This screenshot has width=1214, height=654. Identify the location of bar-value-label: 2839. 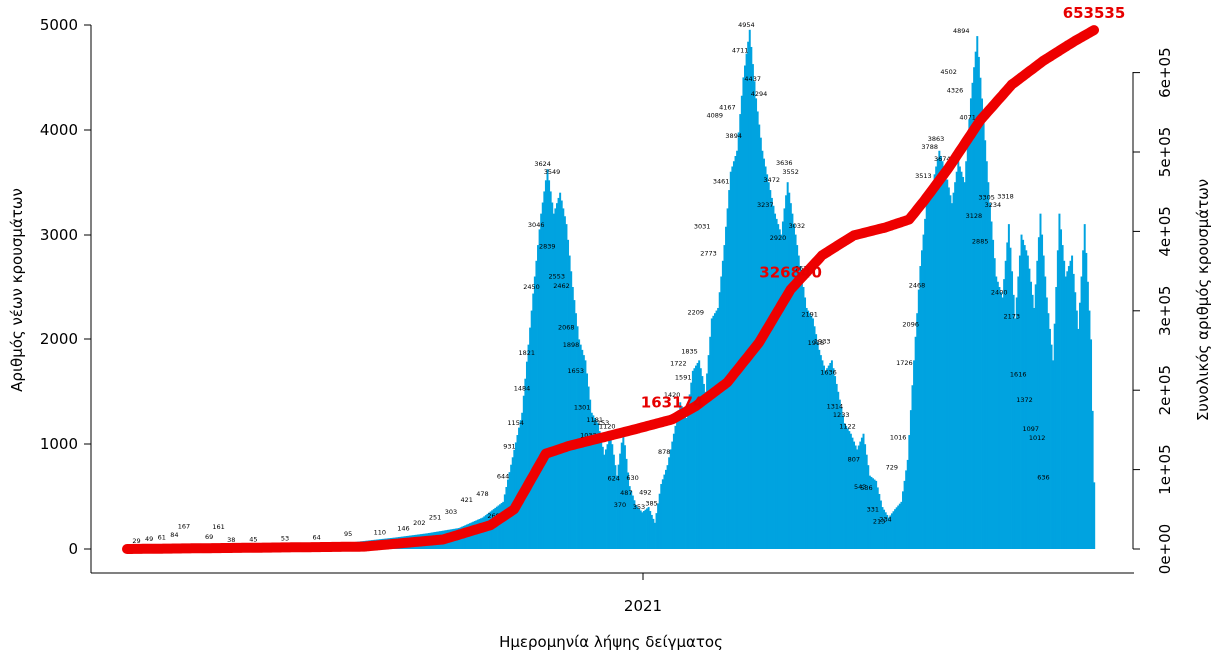
(547, 247).